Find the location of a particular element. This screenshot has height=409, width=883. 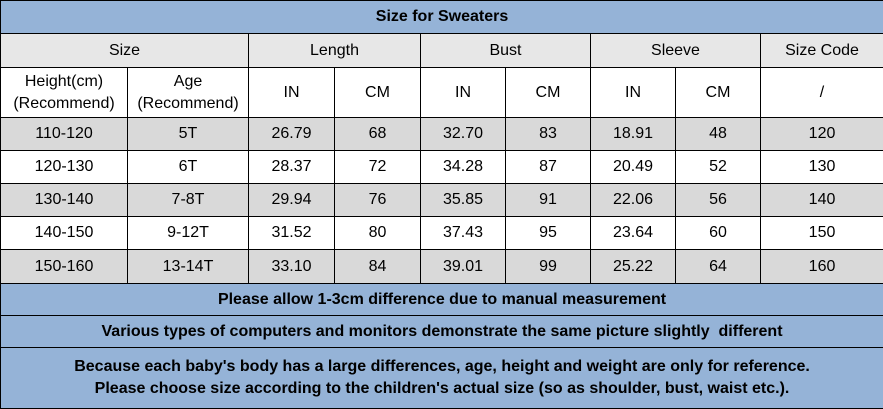

table-cell: 68 is located at coordinates (377, 134).